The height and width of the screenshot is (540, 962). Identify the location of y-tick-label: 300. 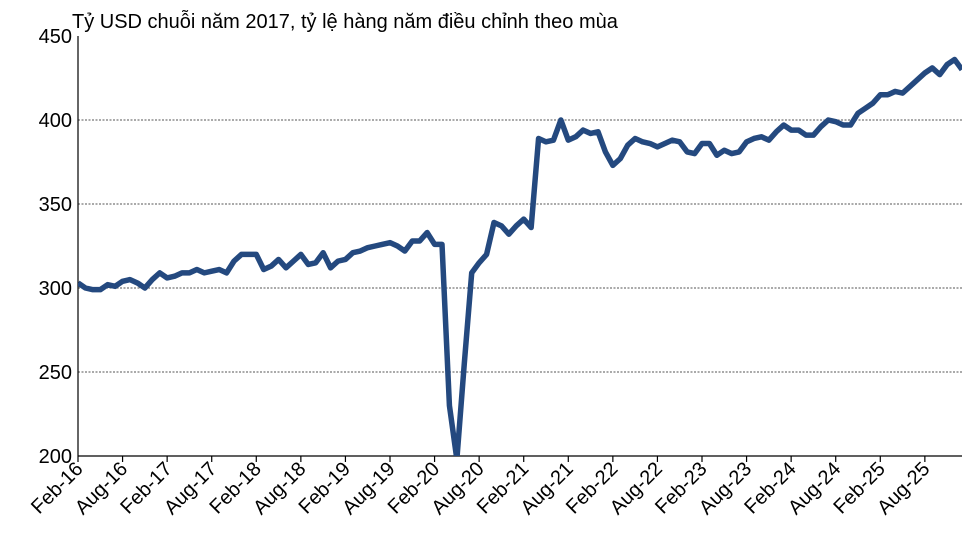
(55, 289).